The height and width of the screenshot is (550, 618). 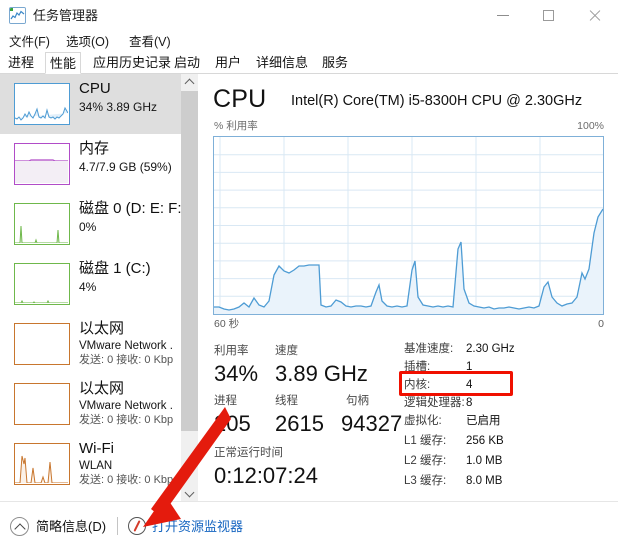 I want to click on task-manager-icon, so click(x=17, y=15).